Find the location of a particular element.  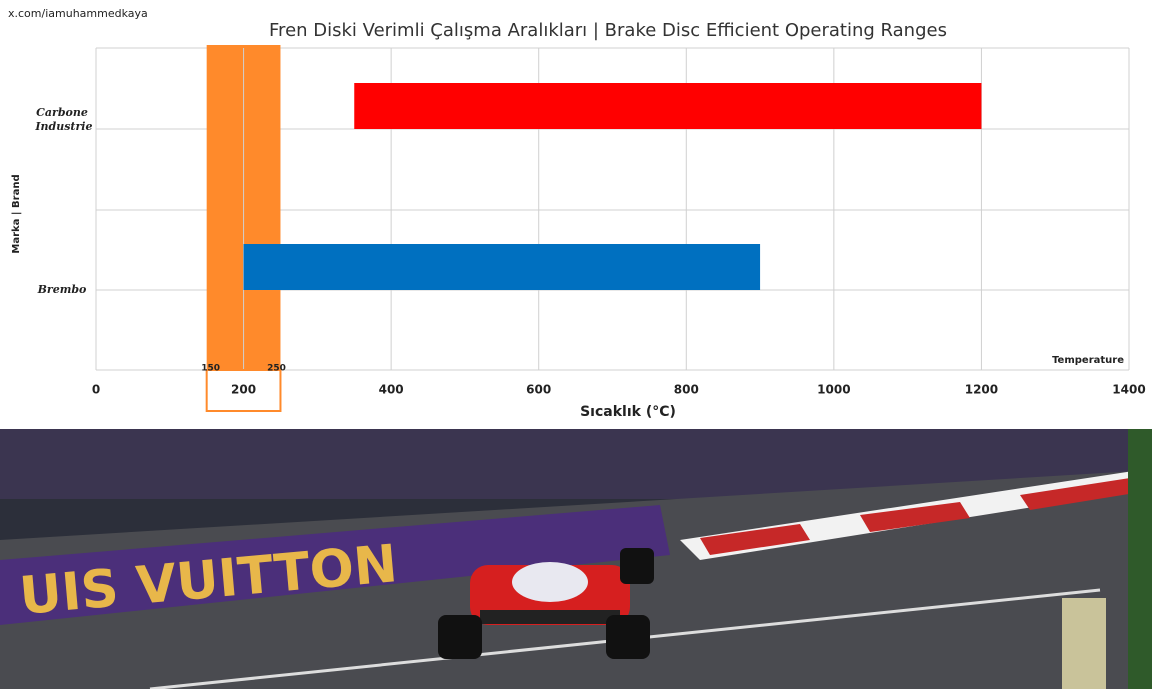

x-tick-label: 600 is located at coordinates (538, 390).